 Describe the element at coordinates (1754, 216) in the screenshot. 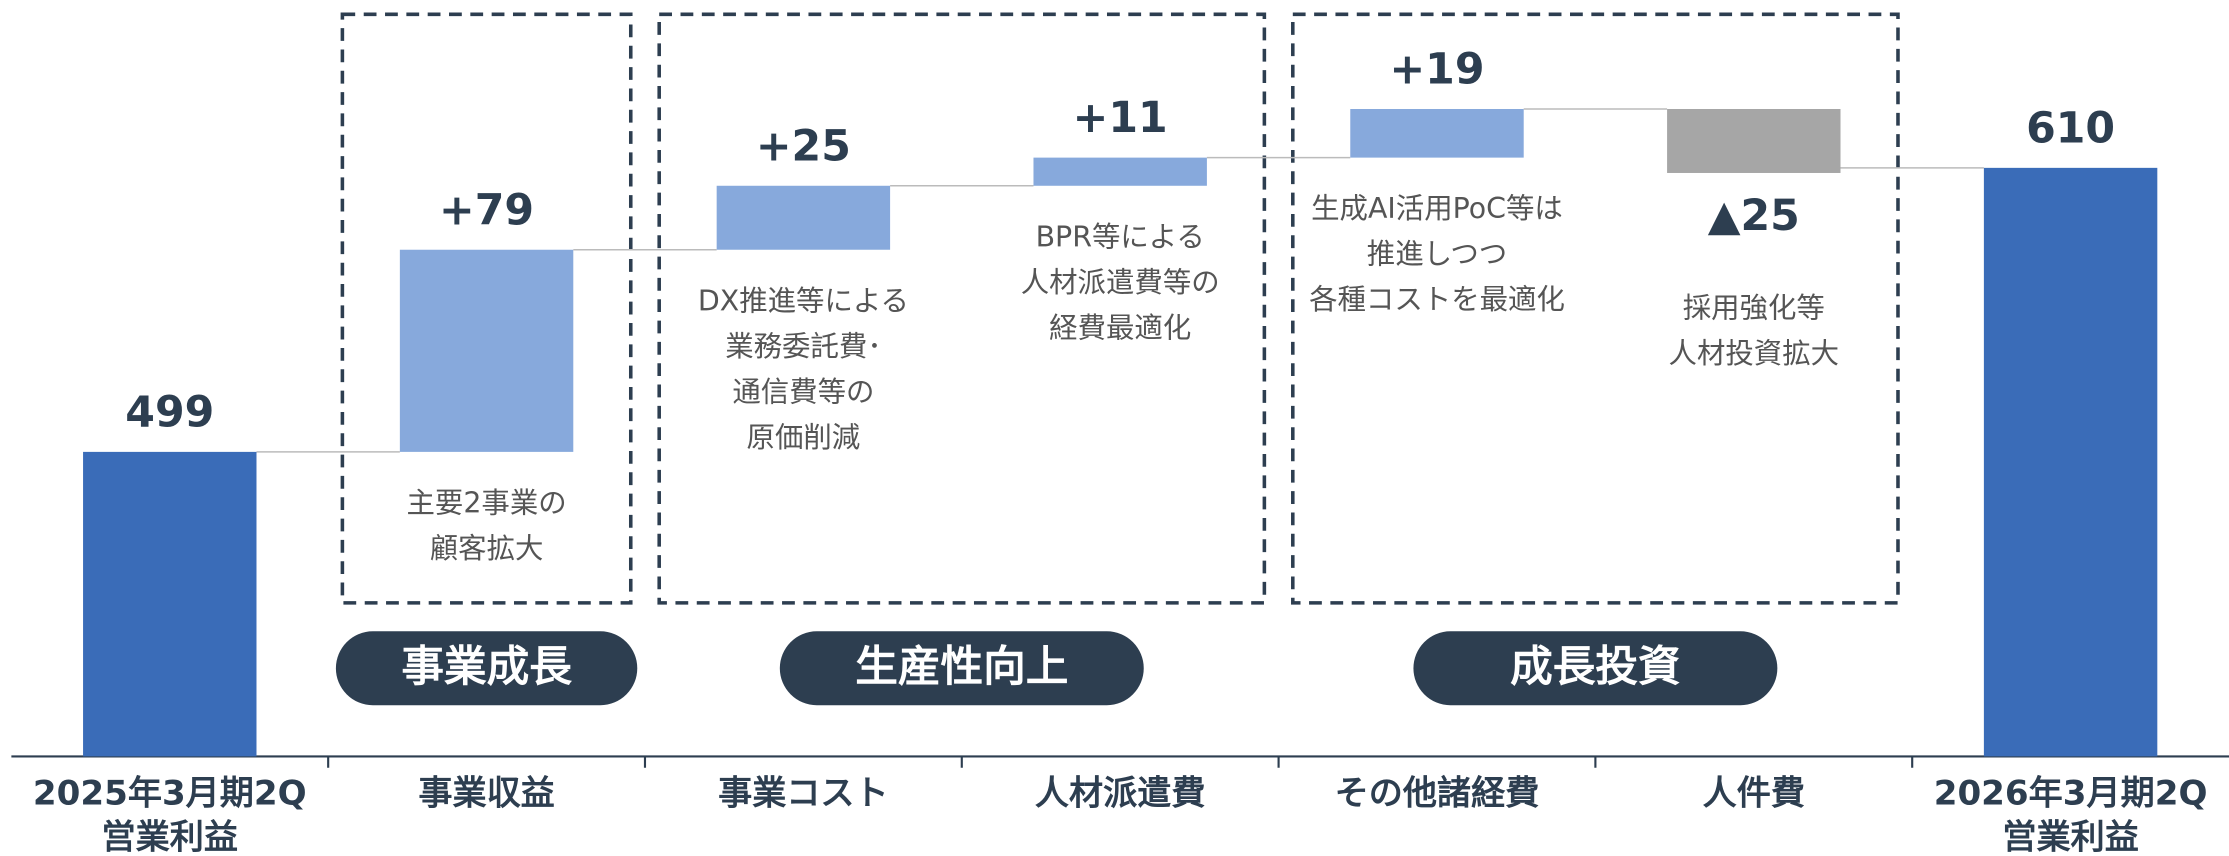

I see `value-label: ▲25` at that location.